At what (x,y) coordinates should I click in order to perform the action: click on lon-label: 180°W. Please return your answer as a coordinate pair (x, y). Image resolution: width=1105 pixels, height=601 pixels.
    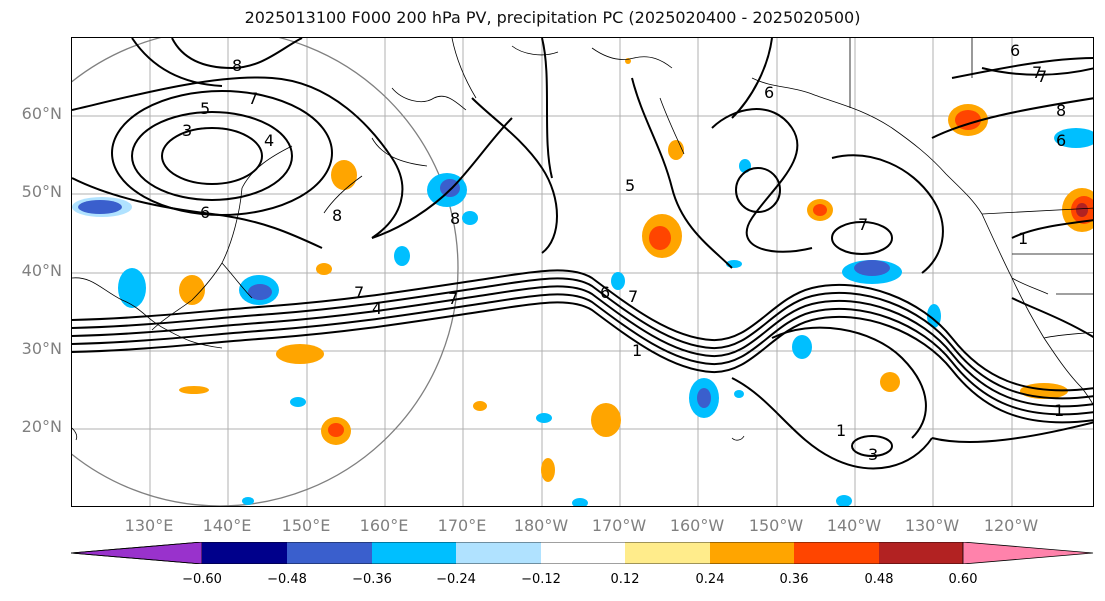
    Looking at the image, I should click on (541, 525).